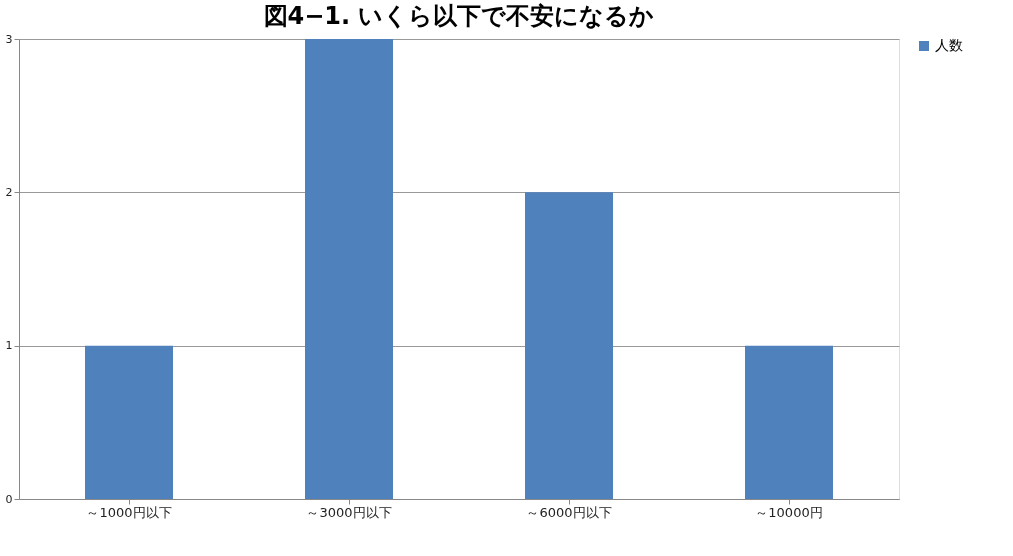 This screenshot has width=1013, height=556. I want to click on chart-title: 図4−1. いくら以下で不安になるか, so click(459, 16).